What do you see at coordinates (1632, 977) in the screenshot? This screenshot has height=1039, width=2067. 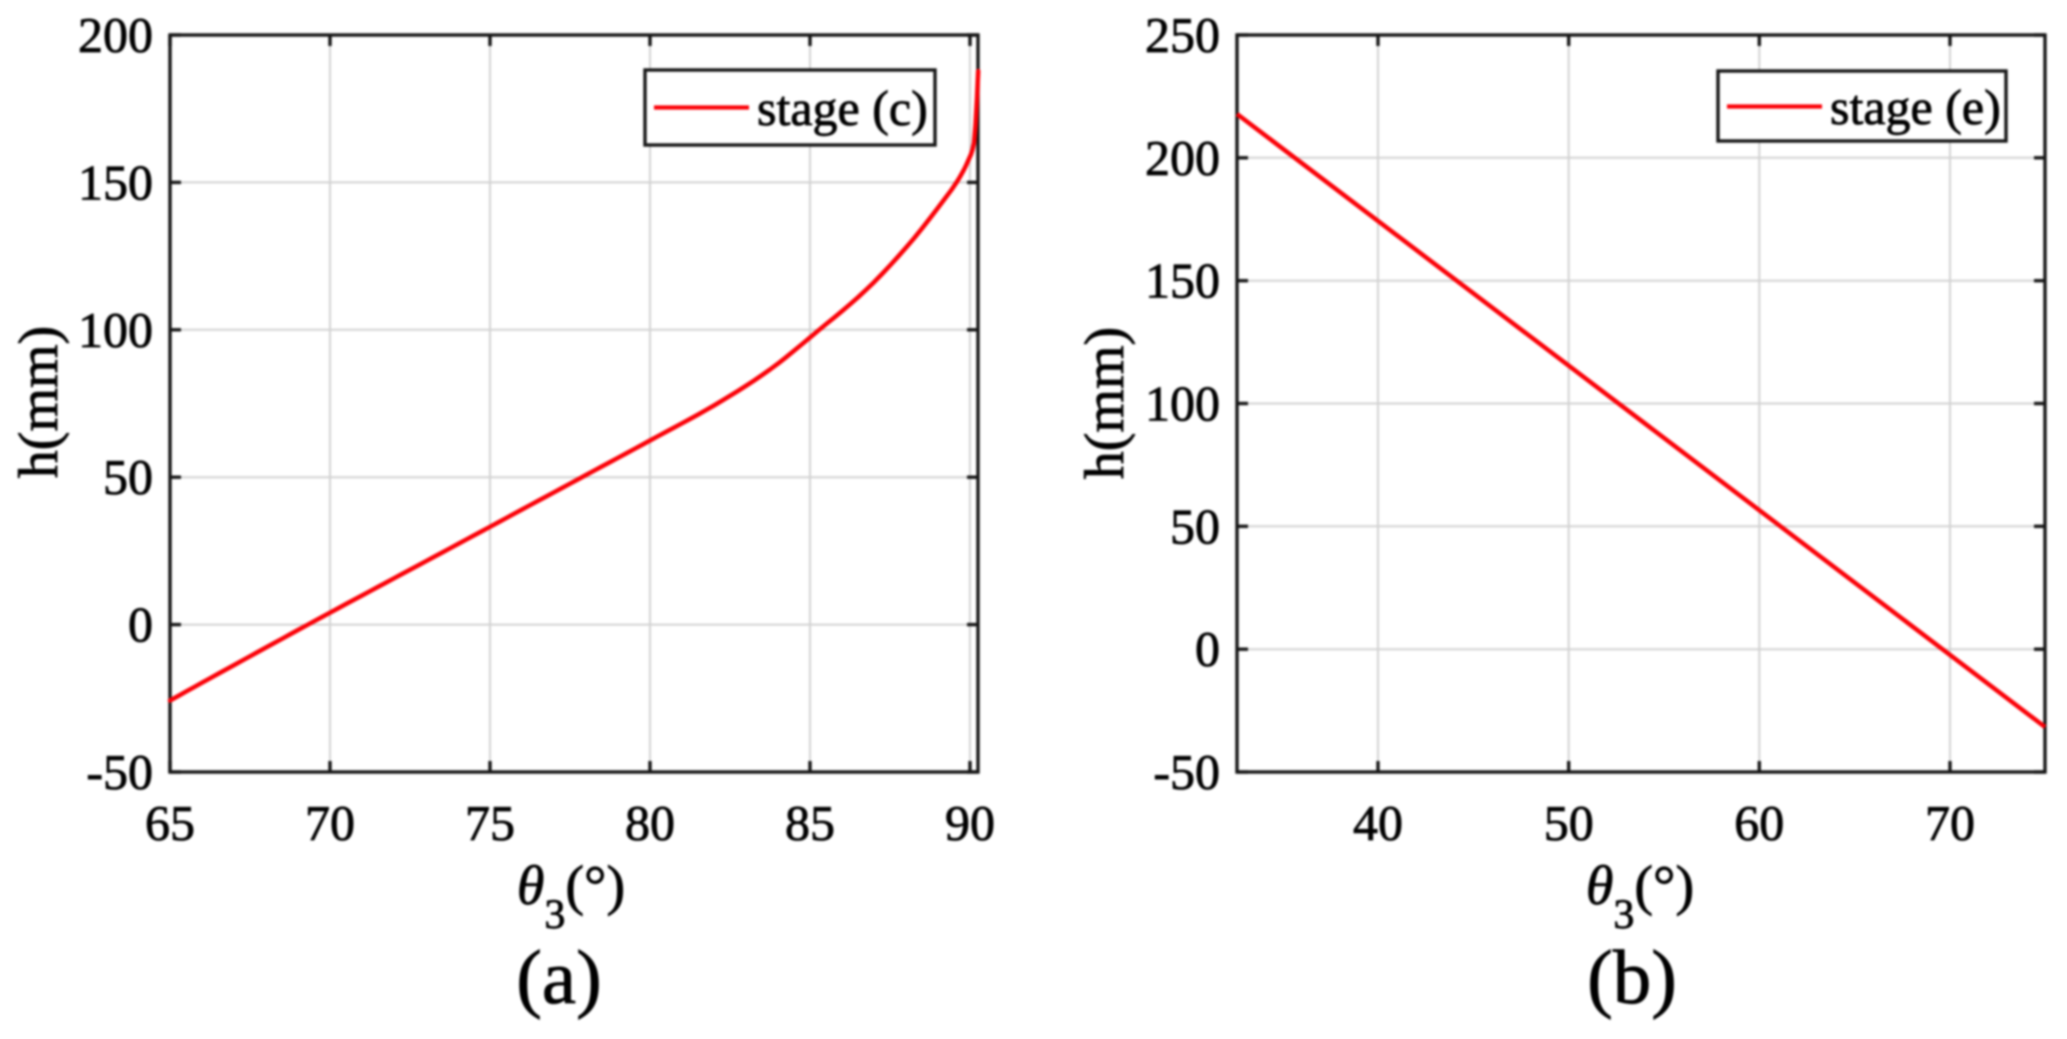 I see `svg-text: (b)` at bounding box center [1632, 977].